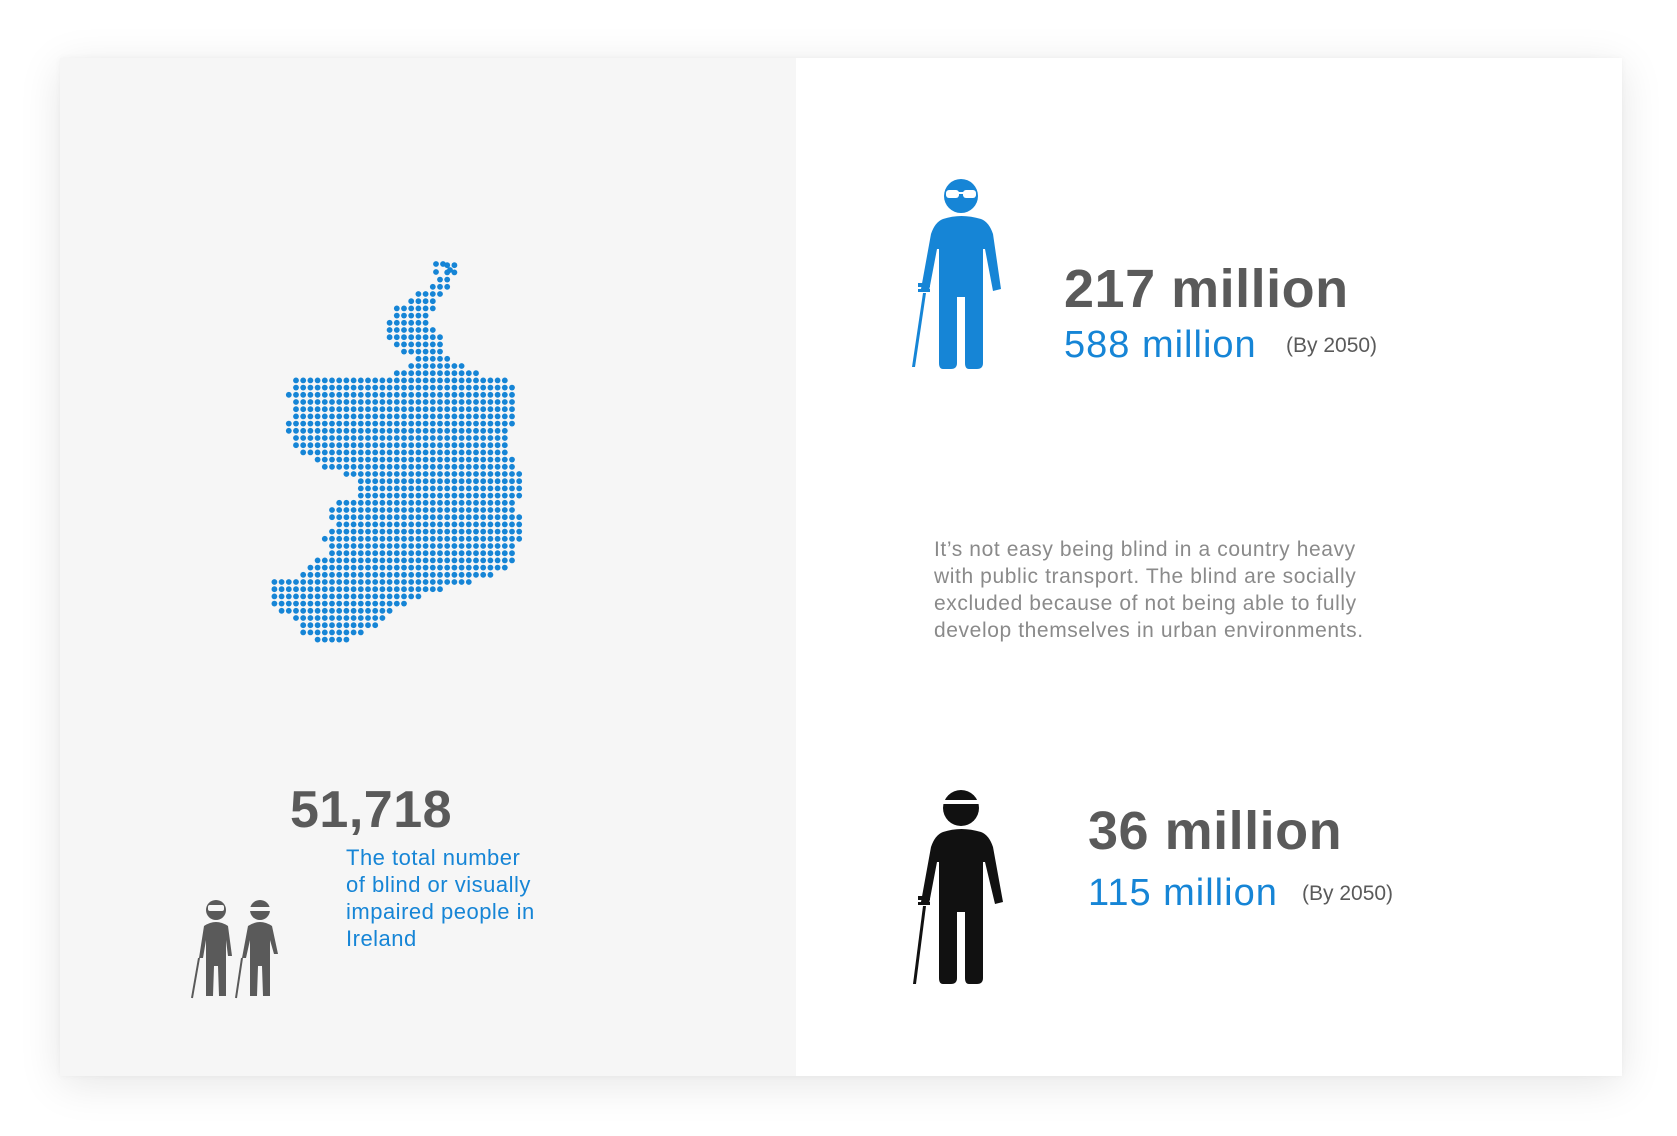  Describe the element at coordinates (1206, 289) in the screenshot. I see `world-blind-2020: 217 million` at that location.